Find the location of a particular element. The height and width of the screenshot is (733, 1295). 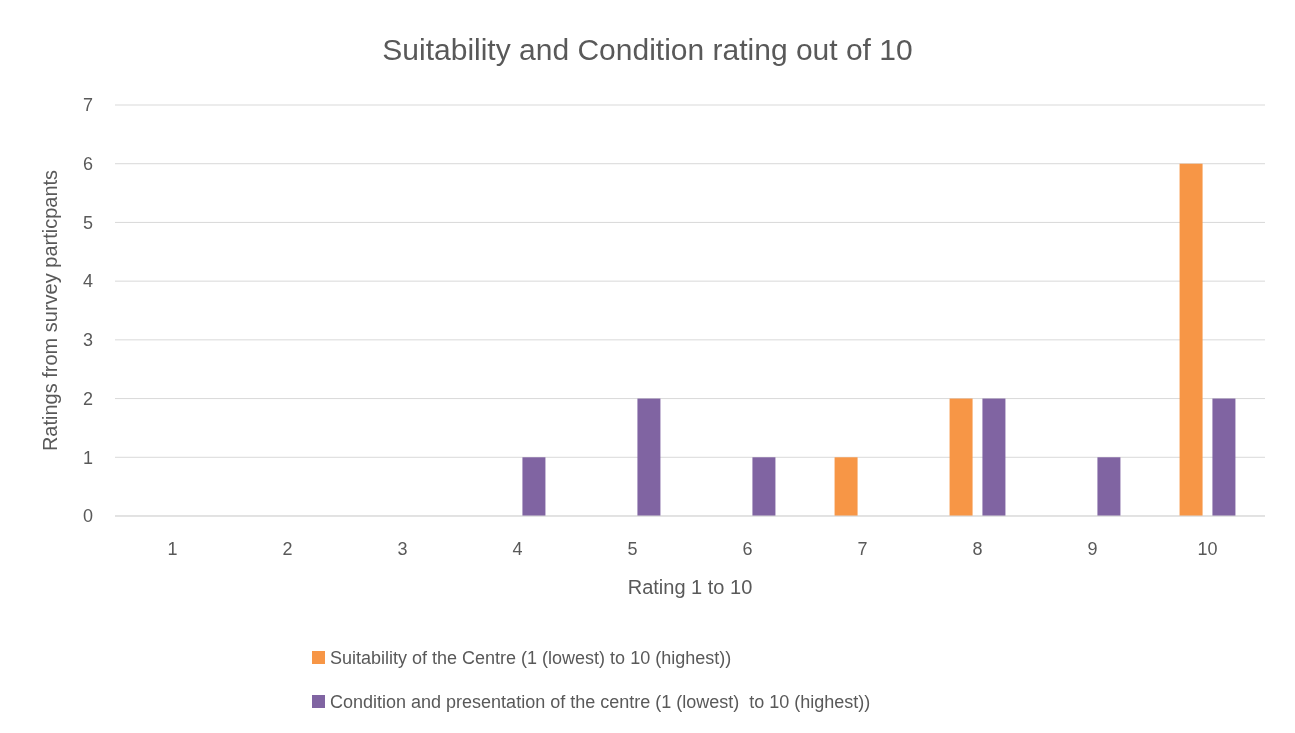

y-tick-label: 5 is located at coordinates (87, 222).